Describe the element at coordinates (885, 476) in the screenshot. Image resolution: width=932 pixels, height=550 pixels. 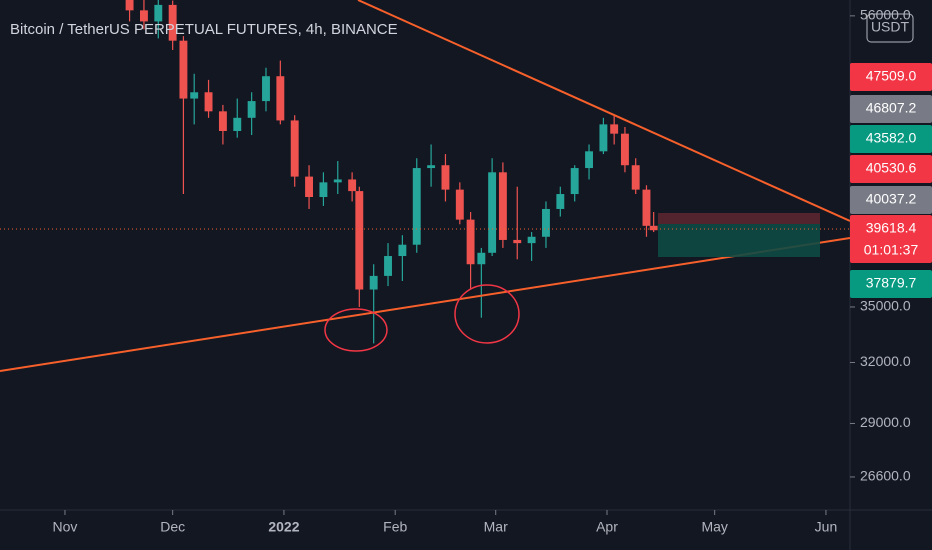
I see `y-tick-label: 26600.0` at that location.